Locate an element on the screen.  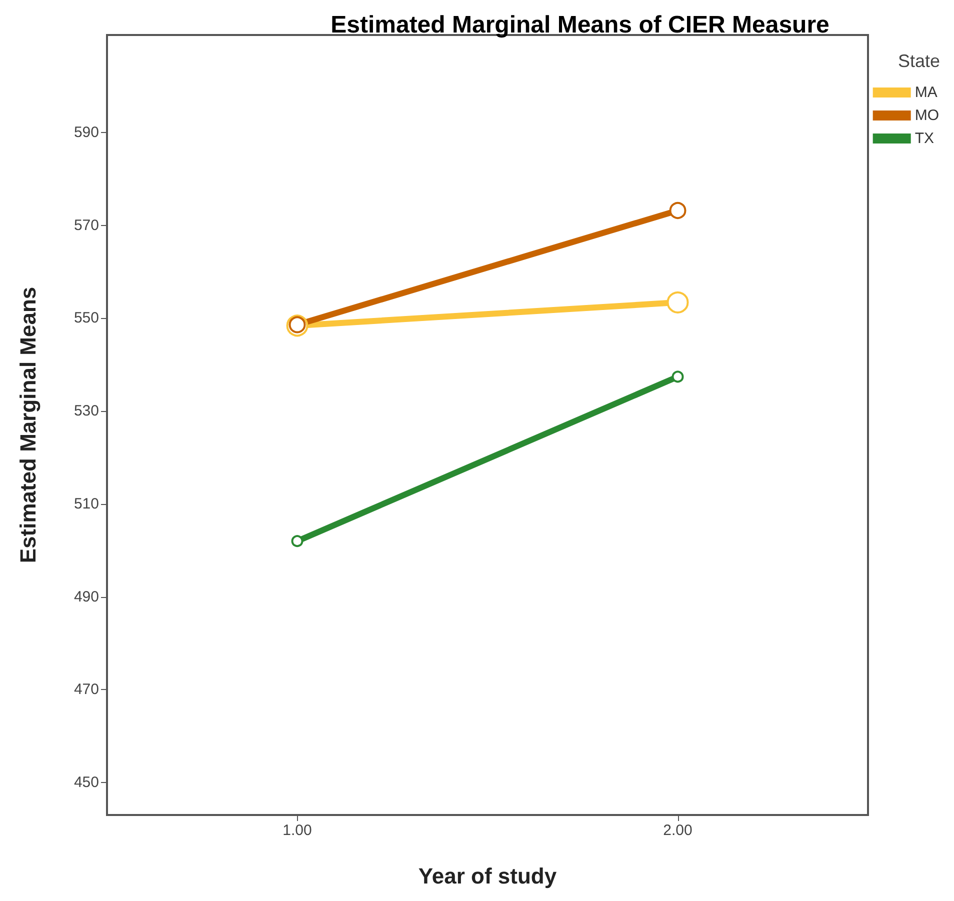
legend-title: State is located at coordinates (919, 61).